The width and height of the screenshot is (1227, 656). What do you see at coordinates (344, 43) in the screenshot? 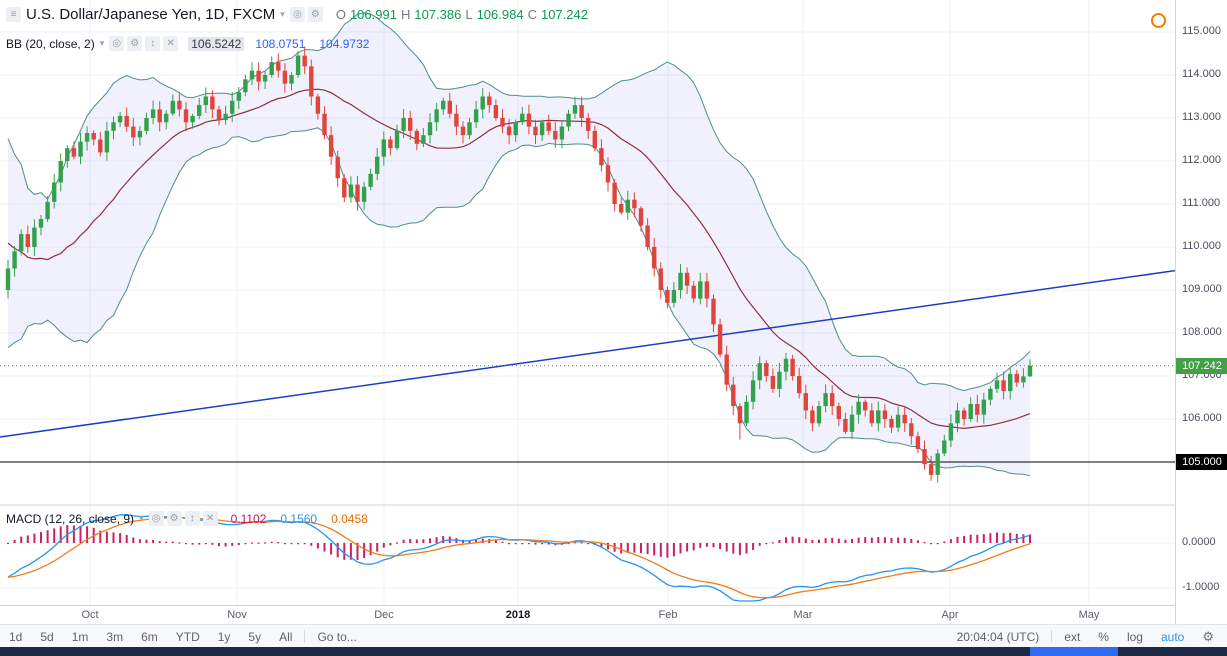
I see `indicator-value: 104.9732` at bounding box center [344, 43].